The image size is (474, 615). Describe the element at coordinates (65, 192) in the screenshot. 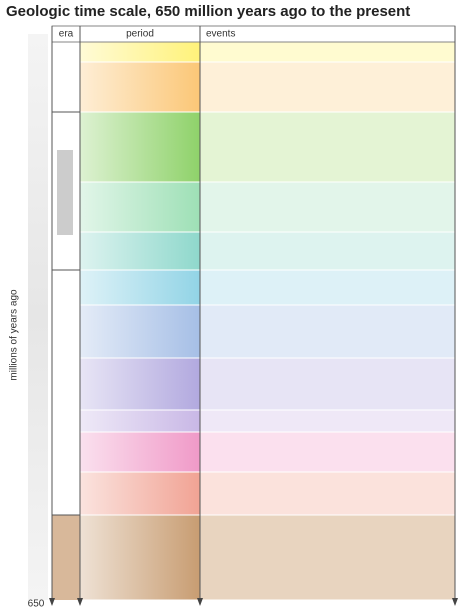

I see `era-marker` at that location.